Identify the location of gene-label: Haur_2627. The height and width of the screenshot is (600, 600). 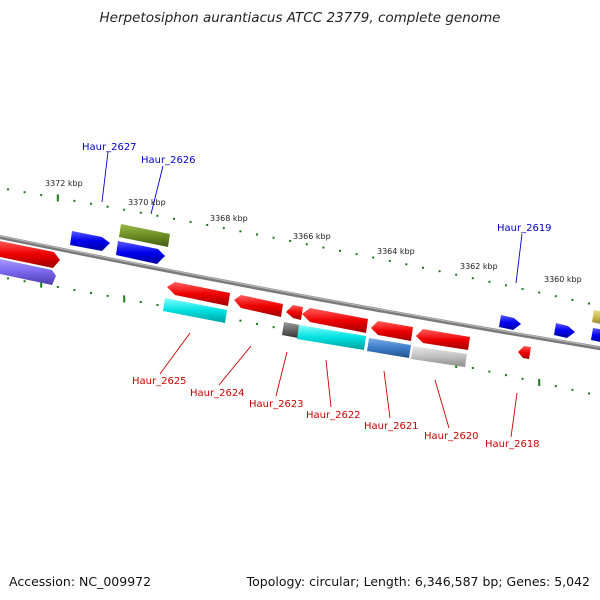
(109, 147).